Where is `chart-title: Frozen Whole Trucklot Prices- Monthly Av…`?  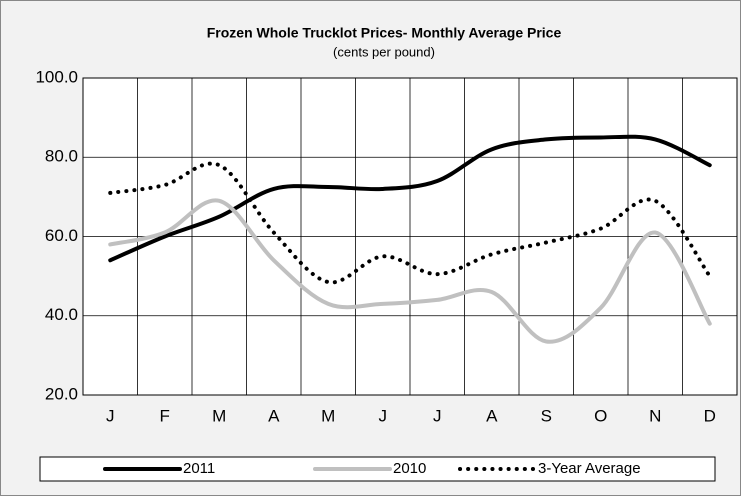 chart-title: Frozen Whole Trucklot Prices- Monthly Av… is located at coordinates (384, 33).